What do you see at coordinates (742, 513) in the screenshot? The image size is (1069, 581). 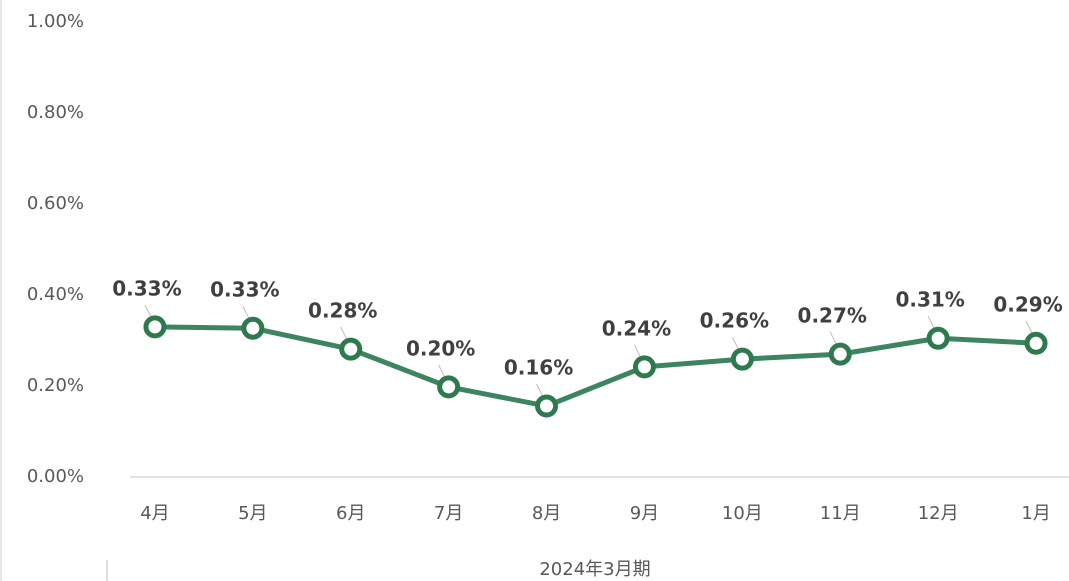 I see `x-tick-label: 10月` at bounding box center [742, 513].